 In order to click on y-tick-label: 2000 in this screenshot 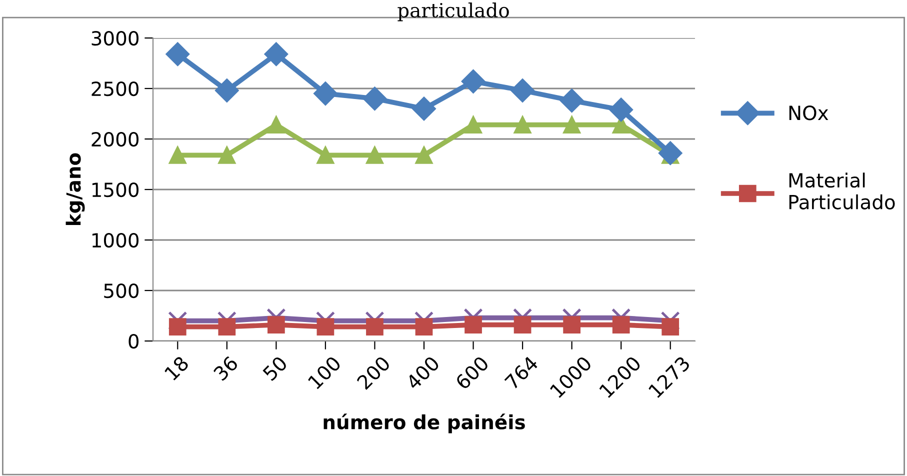, I will do `click(115, 139)`.